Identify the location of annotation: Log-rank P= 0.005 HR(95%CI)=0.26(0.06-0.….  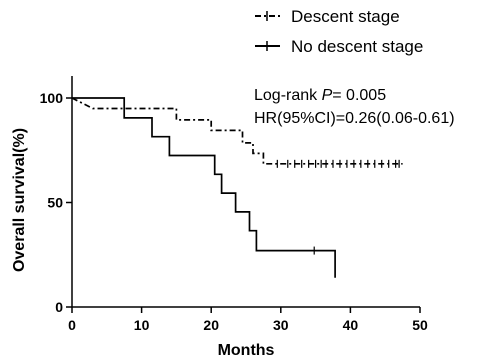
(354, 107).